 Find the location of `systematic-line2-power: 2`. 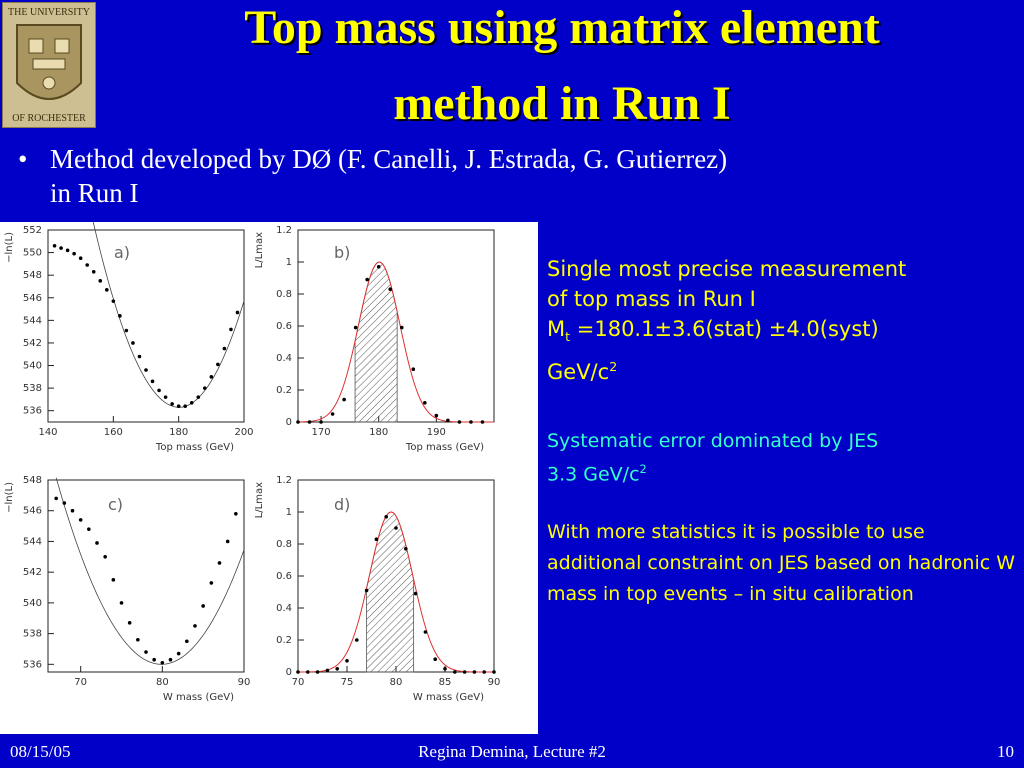

systematic-line2-power: 2 is located at coordinates (643, 469).